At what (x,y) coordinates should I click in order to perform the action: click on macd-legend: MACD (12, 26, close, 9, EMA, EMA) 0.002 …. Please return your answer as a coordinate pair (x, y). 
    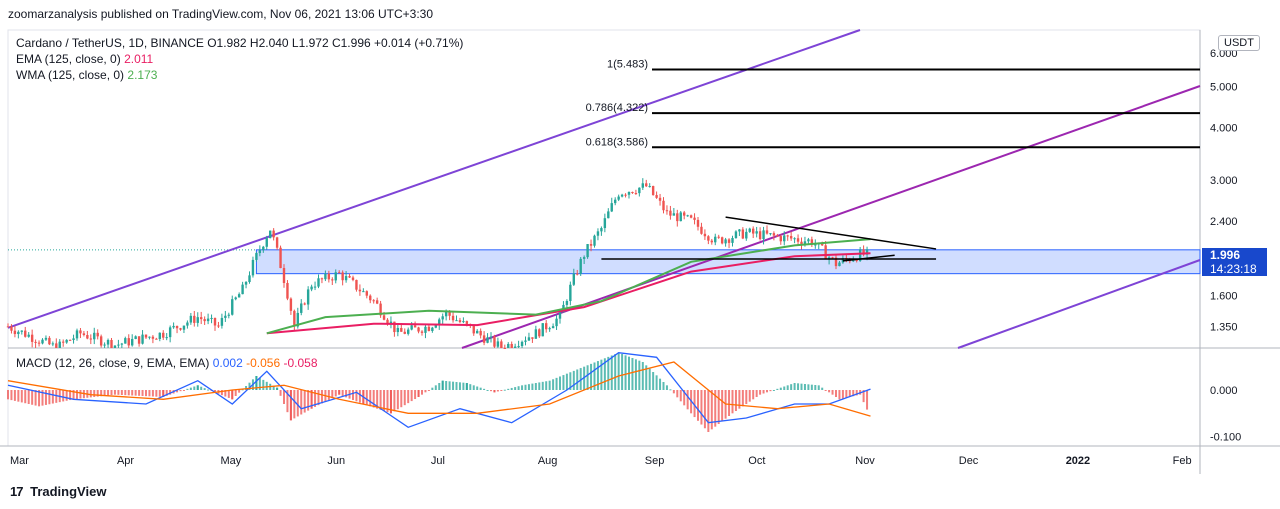
    Looking at the image, I should click on (167, 363).